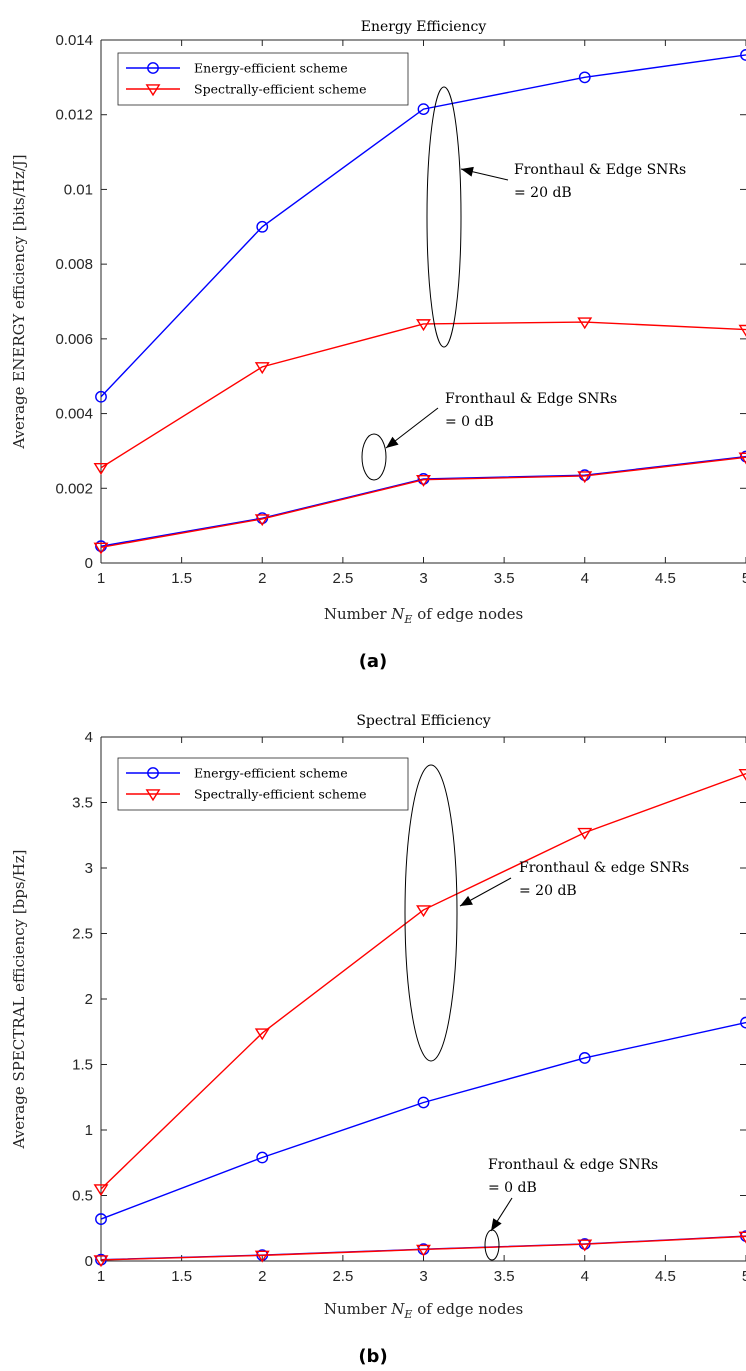 The image size is (746, 1371). Describe the element at coordinates (424, 27) in the screenshot. I see `chart-title: Energy Efficiency` at that location.